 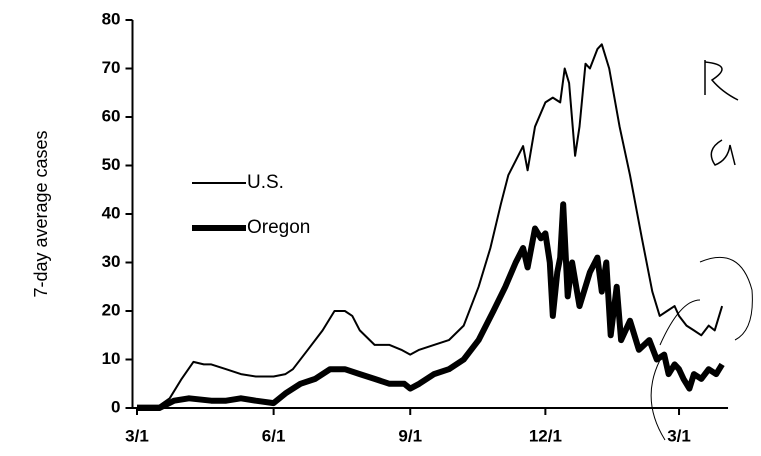 I want to click on y-axis-label: 7-day average cases, so click(x=41, y=213).